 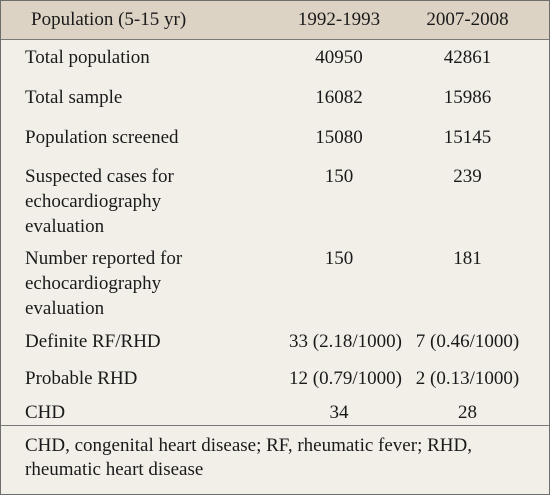 I want to click on row-label: CHD, so click(x=45, y=412).